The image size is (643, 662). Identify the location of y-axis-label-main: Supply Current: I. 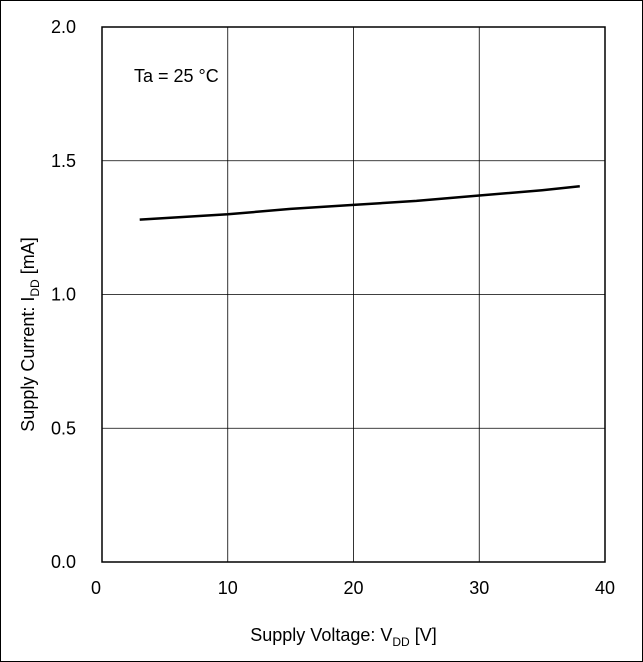
(28, 364).